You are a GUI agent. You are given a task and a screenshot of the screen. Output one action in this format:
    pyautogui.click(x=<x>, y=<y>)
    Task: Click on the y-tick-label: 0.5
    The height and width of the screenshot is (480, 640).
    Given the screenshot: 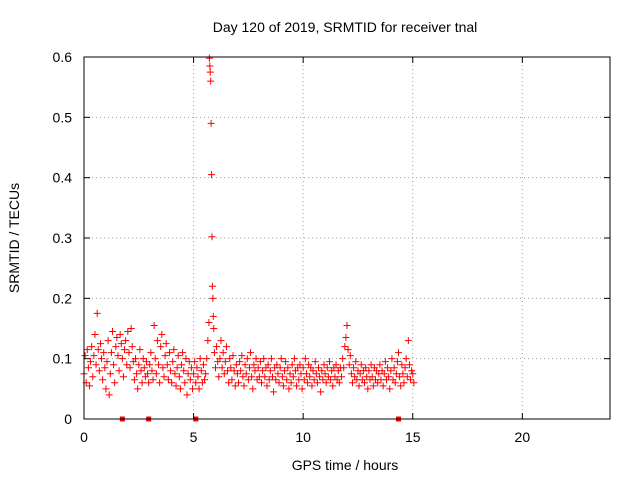 What is the action you would take?
    pyautogui.click(x=63, y=117)
    